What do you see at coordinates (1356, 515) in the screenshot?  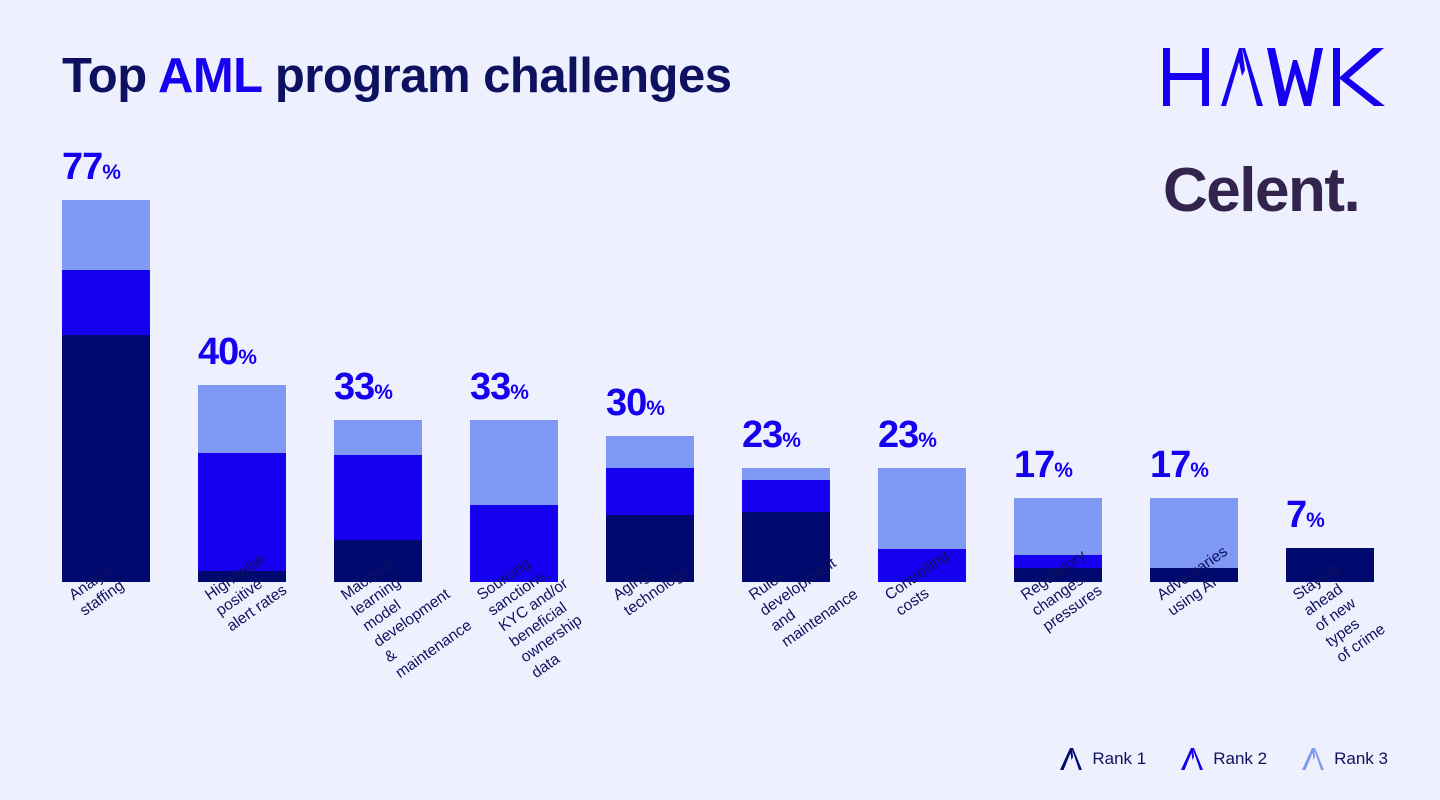 I see `bar-value-label: 7%` at bounding box center [1356, 515].